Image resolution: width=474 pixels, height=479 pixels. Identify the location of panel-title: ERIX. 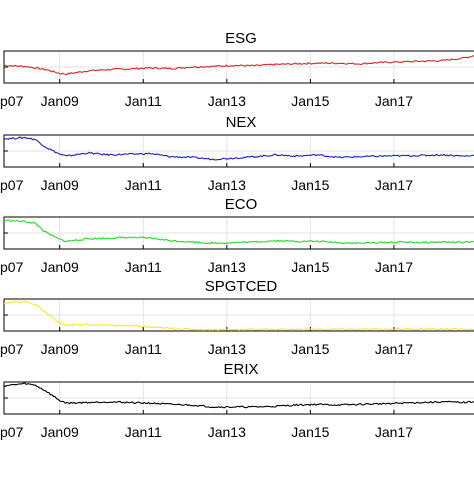
(240, 369).